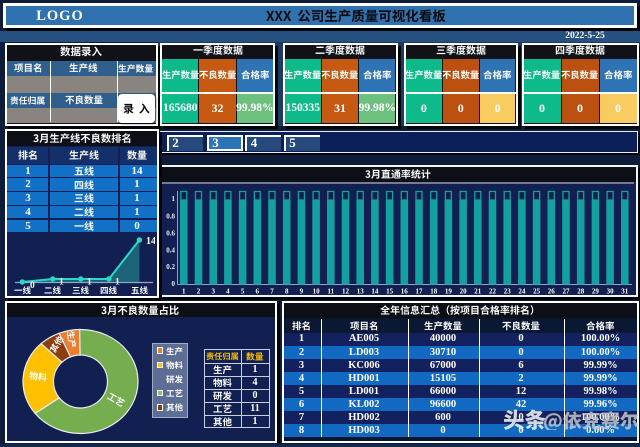 This screenshot has width=640, height=447. What do you see at coordinates (287, 291) in the screenshot?
I see `svg-text: 8` at bounding box center [287, 291].